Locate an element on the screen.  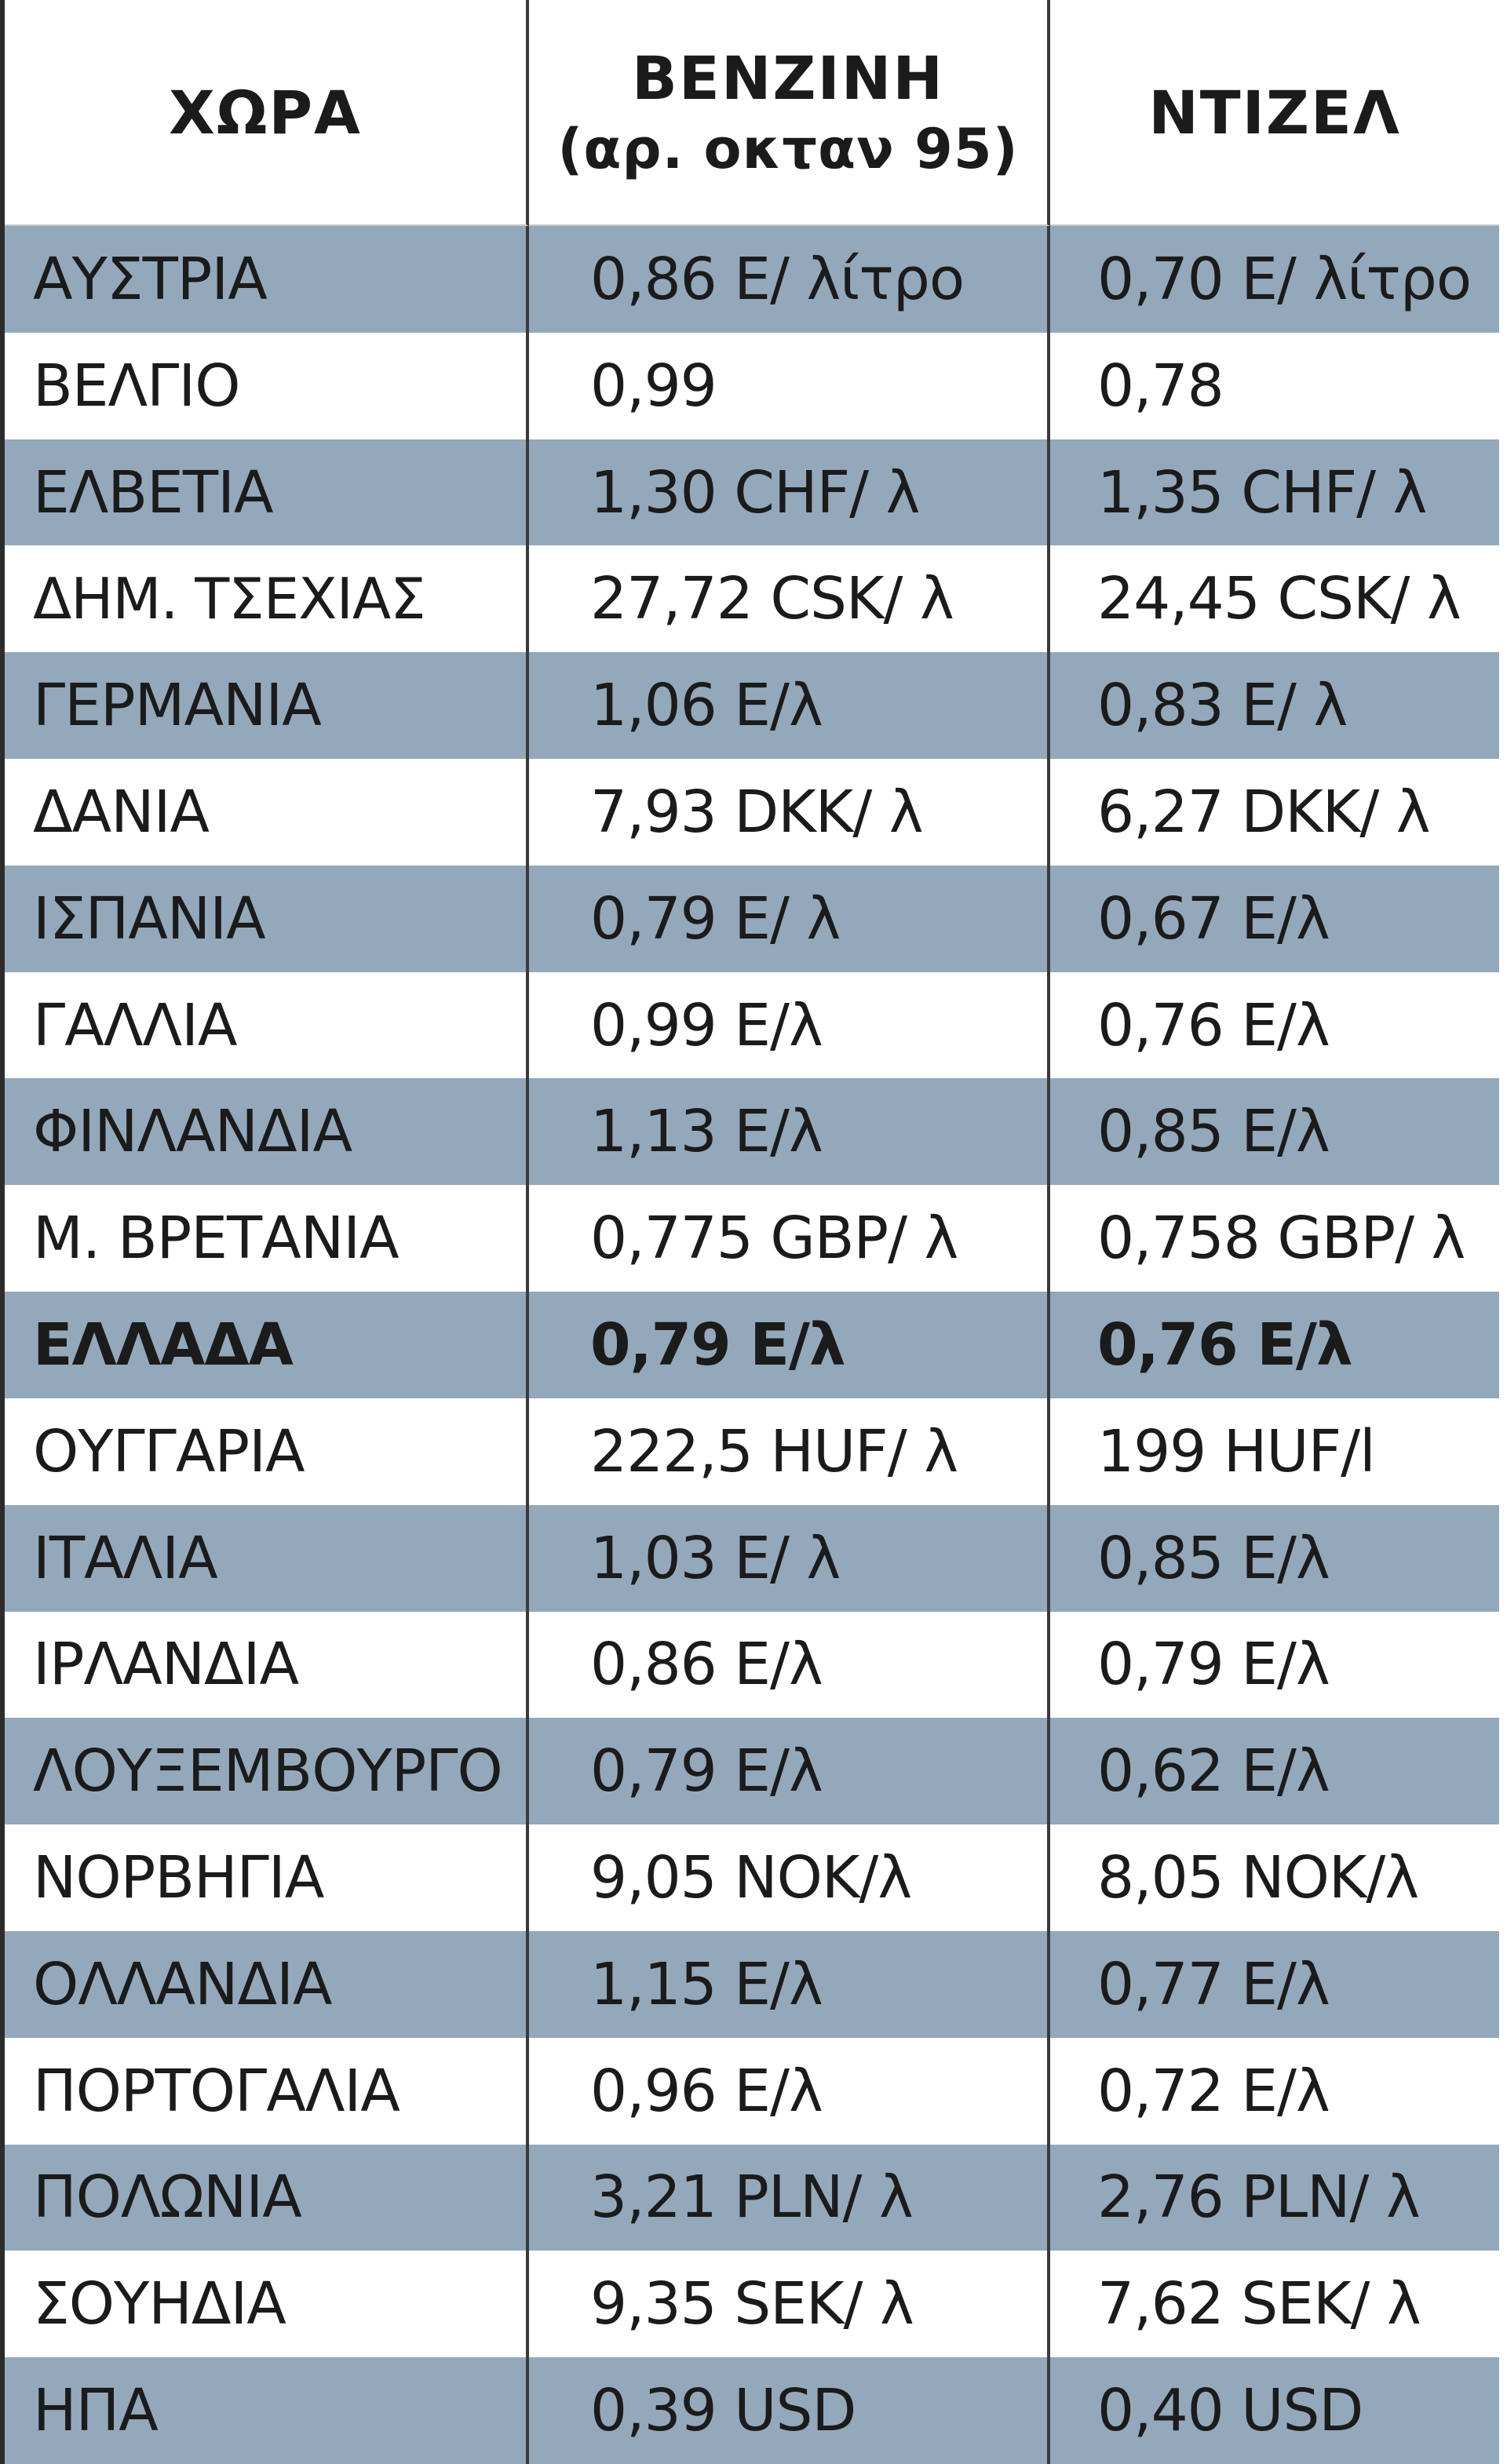
country-cell: ΓΑΛΛΙΑ is located at coordinates (267, 1025).